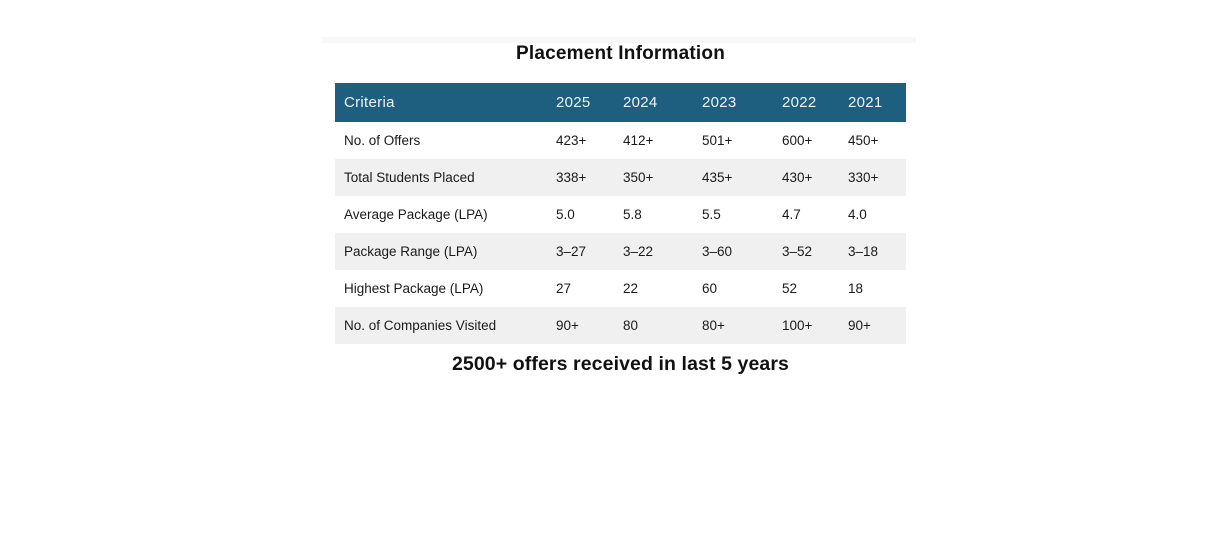  What do you see at coordinates (565, 214) in the screenshot?
I see `value-cell: 5.0` at bounding box center [565, 214].